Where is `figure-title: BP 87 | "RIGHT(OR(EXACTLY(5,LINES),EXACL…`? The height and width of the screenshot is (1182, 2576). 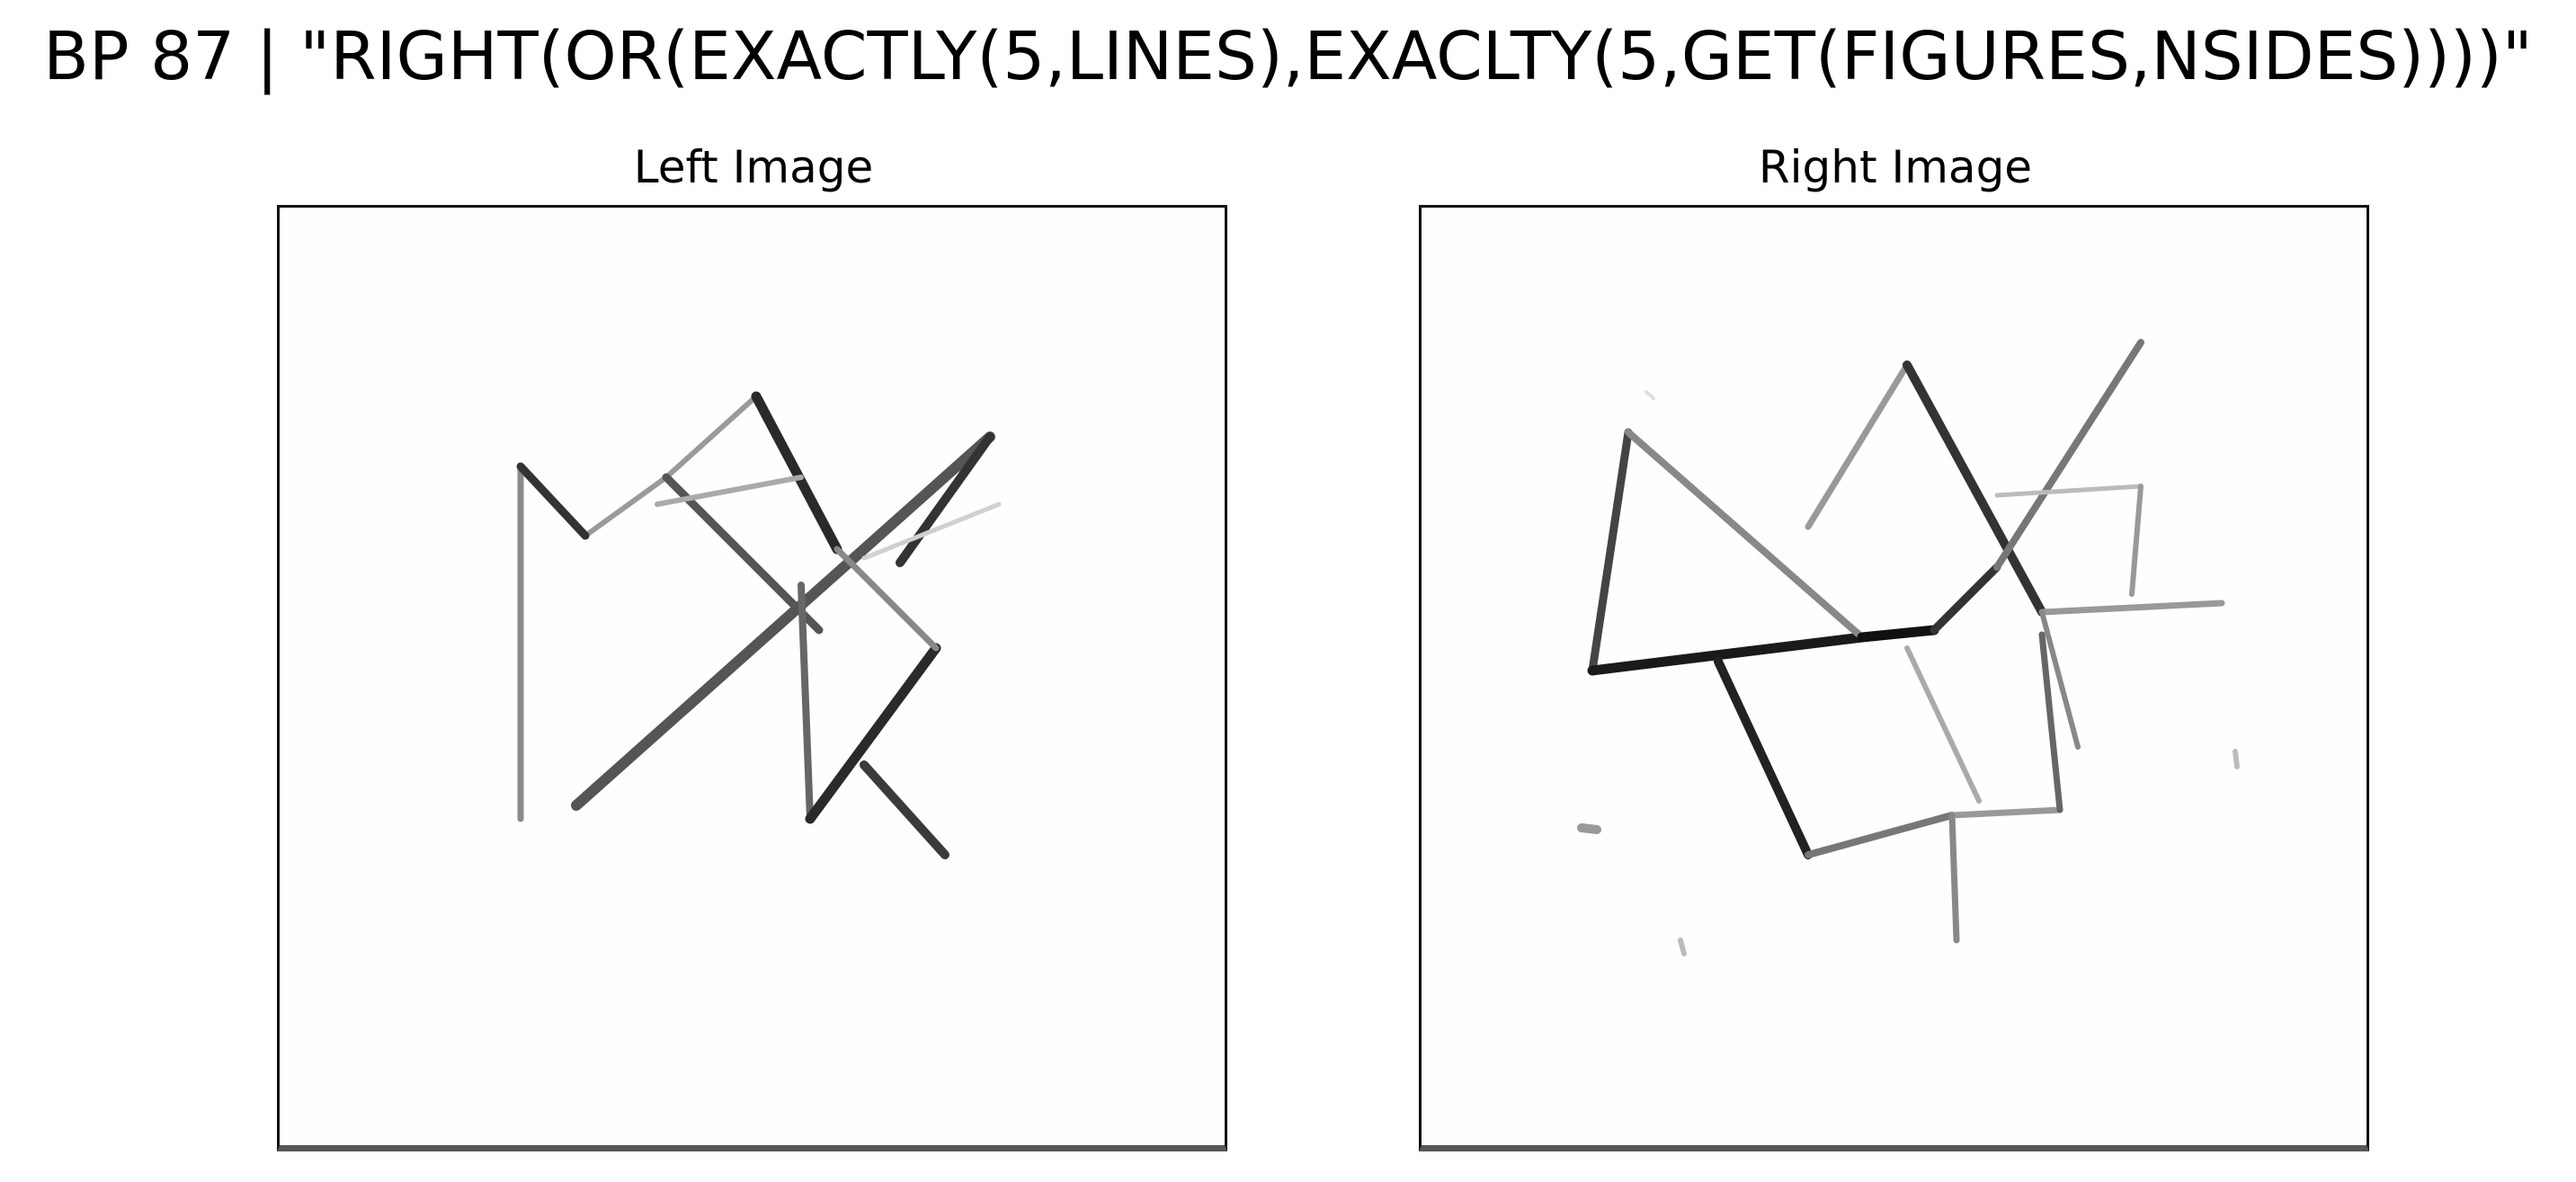
figure-title: BP 87 | "RIGHT(OR(EXACTLY(5,LINES),EXACL… is located at coordinates (1288, 56).